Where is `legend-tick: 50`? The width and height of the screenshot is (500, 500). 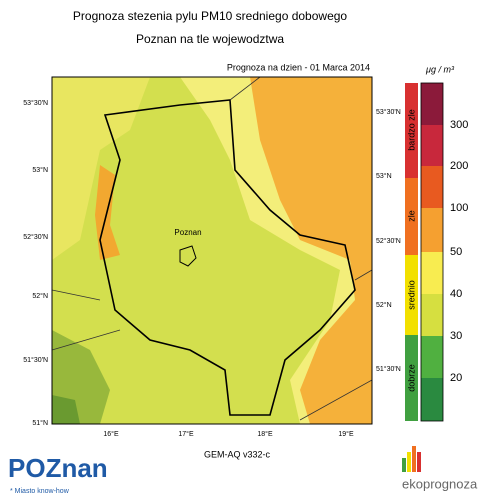
legend-tick: 50 is located at coordinates (456, 252).